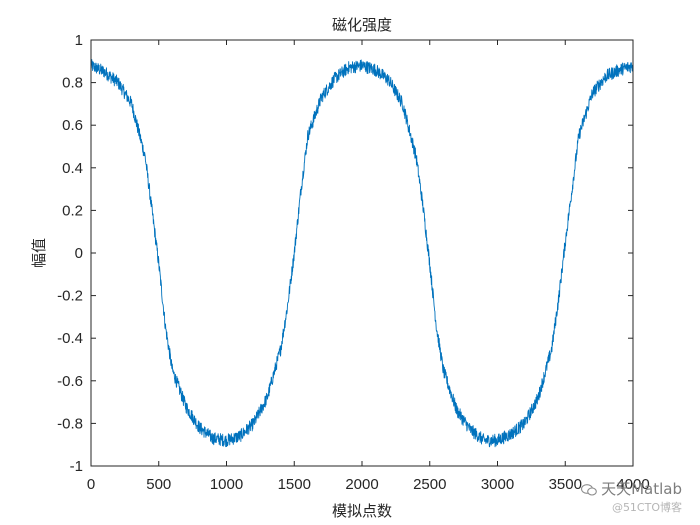 This screenshot has height=525, width=700. What do you see at coordinates (565, 484) in the screenshot?
I see `x-tick-label: 3500` at bounding box center [565, 484].